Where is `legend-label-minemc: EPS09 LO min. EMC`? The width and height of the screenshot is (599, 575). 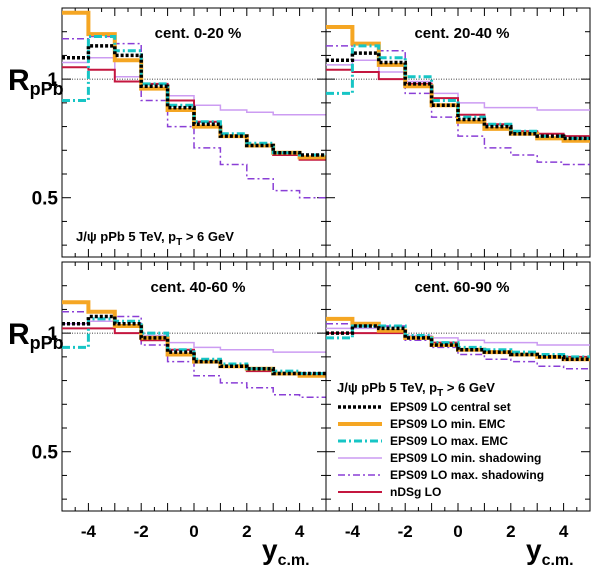 legend-label-minemc: EPS09 LO min. EMC is located at coordinates (448, 424).